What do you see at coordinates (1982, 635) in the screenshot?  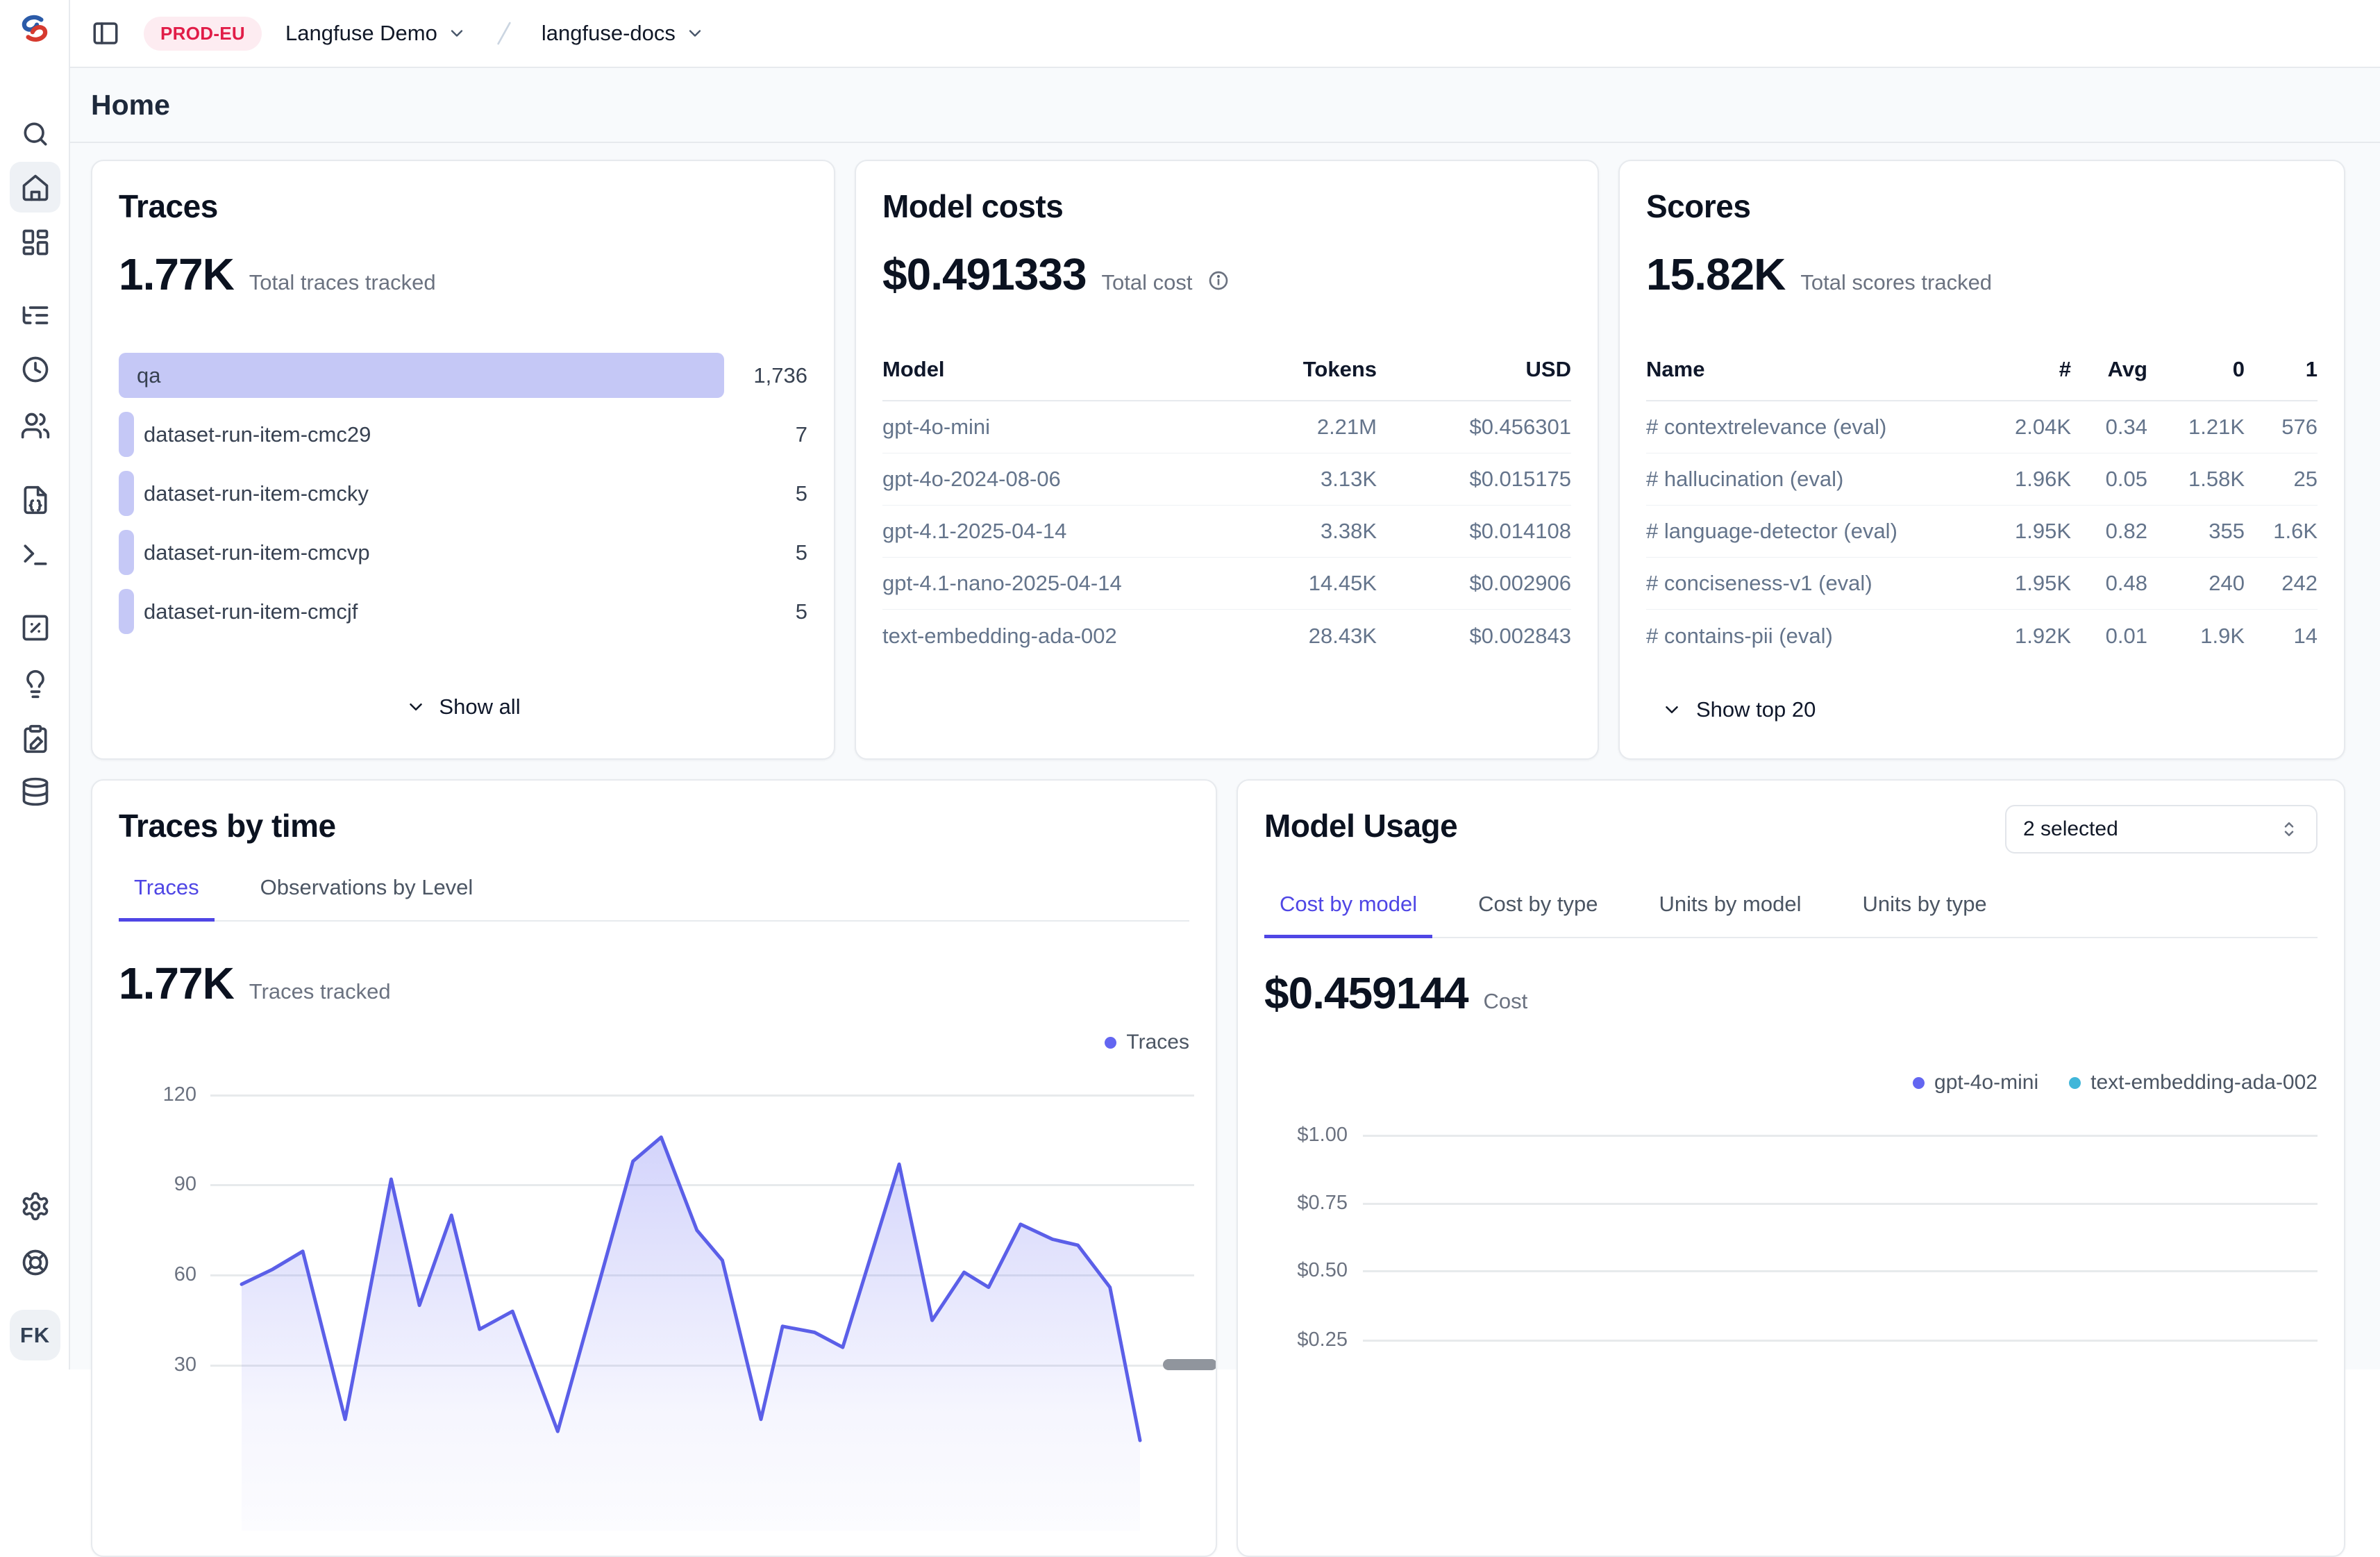 I see `table-row: # contains-pii (eval) 1.92K 0.01 1.9K 14` at bounding box center [1982, 635].